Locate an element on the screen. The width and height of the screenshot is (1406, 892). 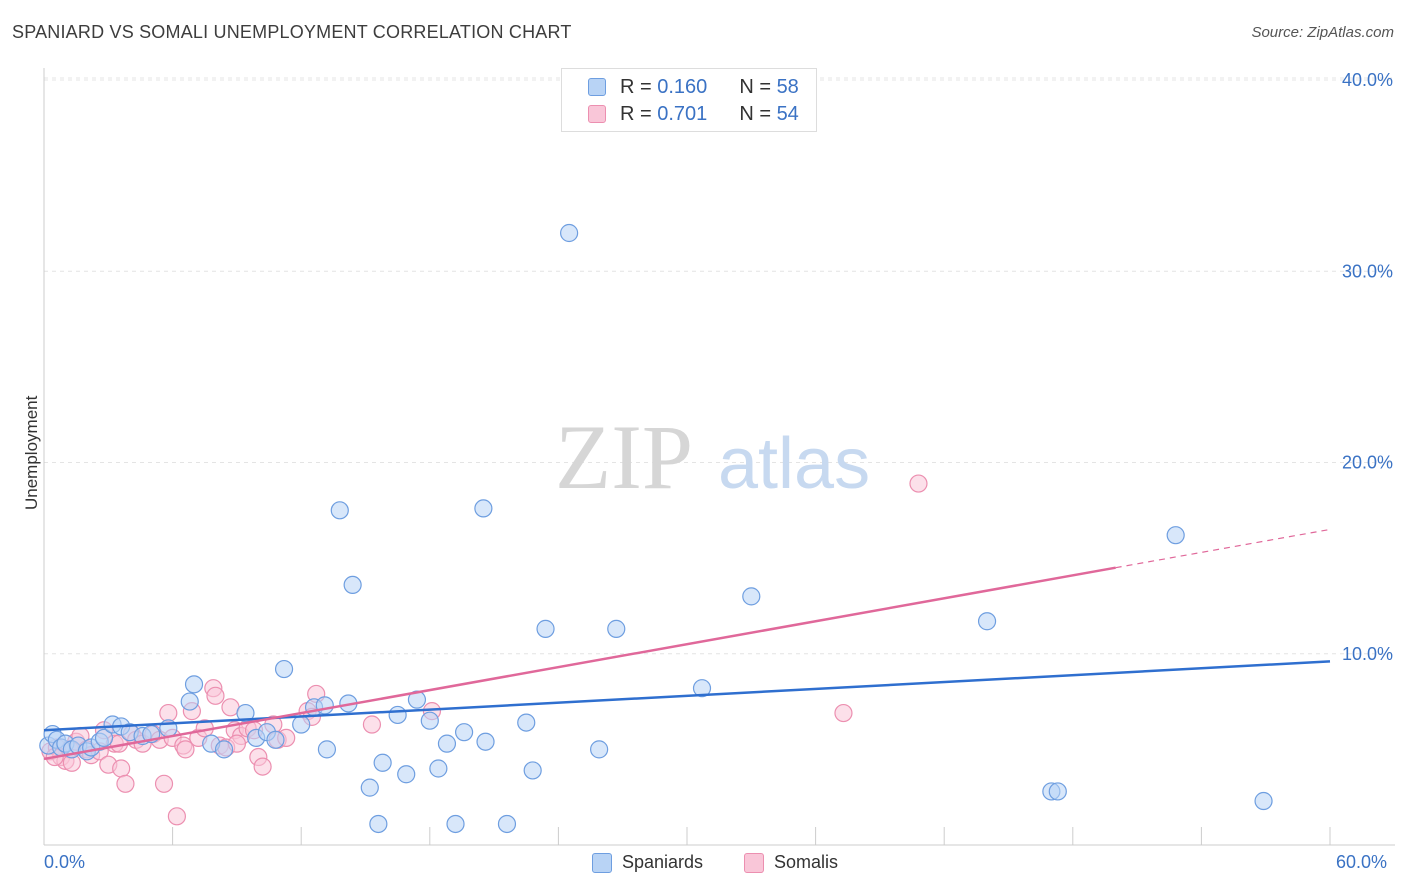
legend-row-spaniards: R = 0.160 N = 58 is located at coordinates (693, 87).